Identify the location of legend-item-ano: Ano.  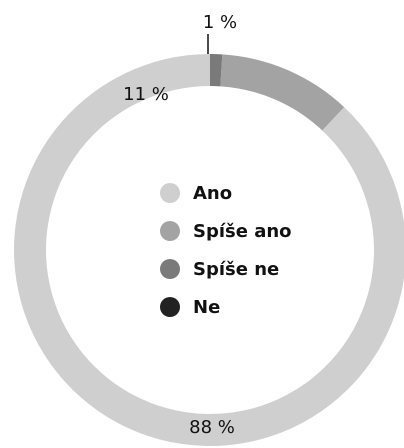
(196, 193).